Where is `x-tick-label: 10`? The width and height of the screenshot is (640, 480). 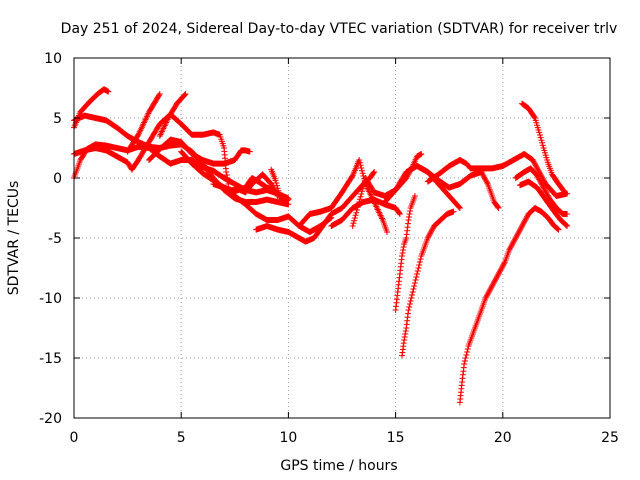 x-tick-label: 10 is located at coordinates (288, 438).